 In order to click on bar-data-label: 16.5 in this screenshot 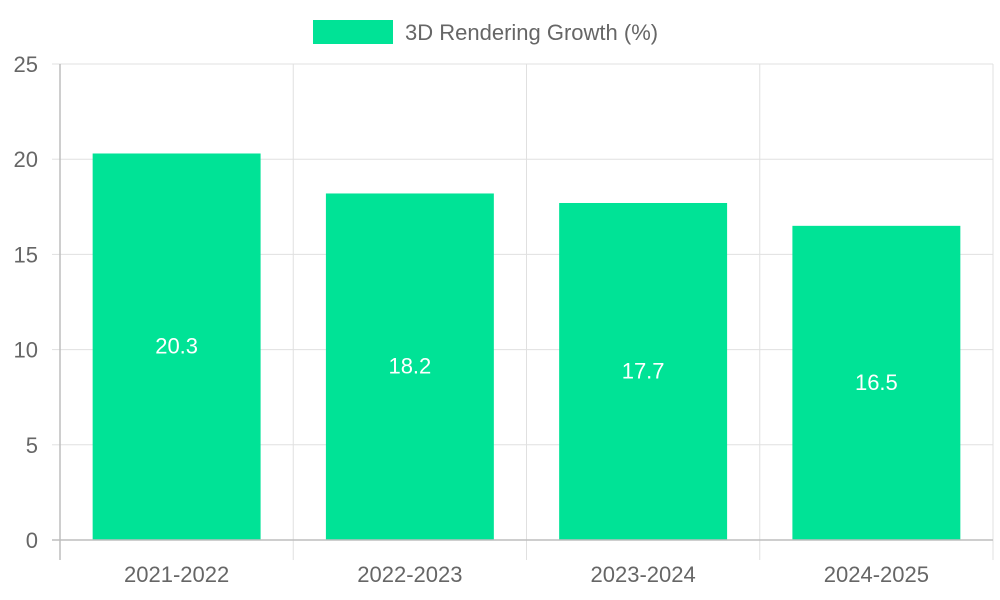, I will do `click(876, 382)`.